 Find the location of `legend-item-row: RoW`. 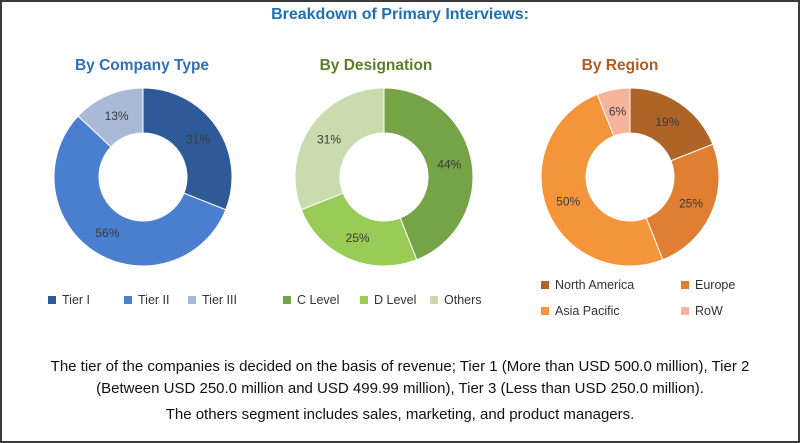

legend-item-row: RoW is located at coordinates (702, 311).